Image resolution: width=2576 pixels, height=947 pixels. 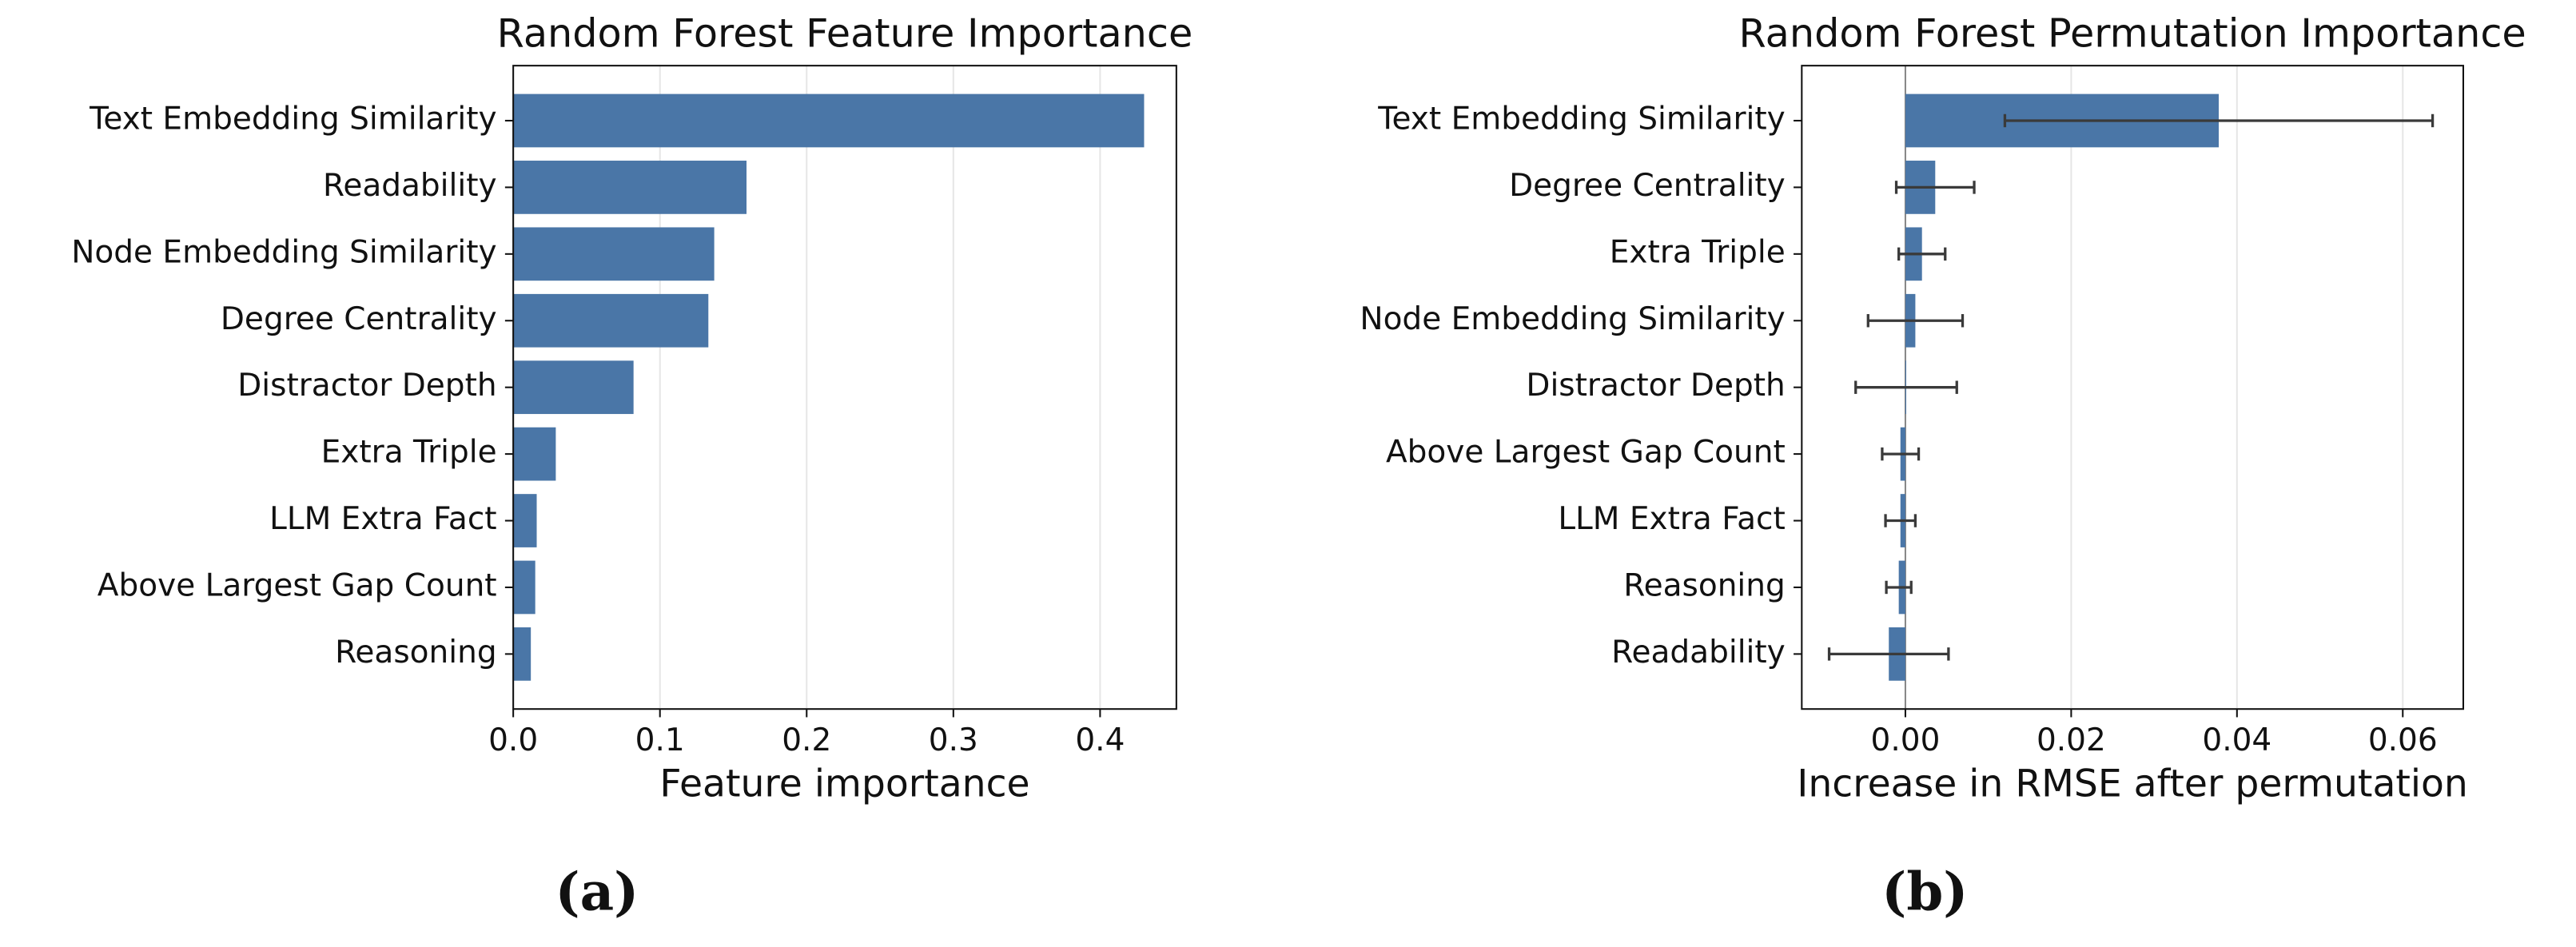 I want to click on x-tick-label: 0.06, so click(x=2403, y=740).